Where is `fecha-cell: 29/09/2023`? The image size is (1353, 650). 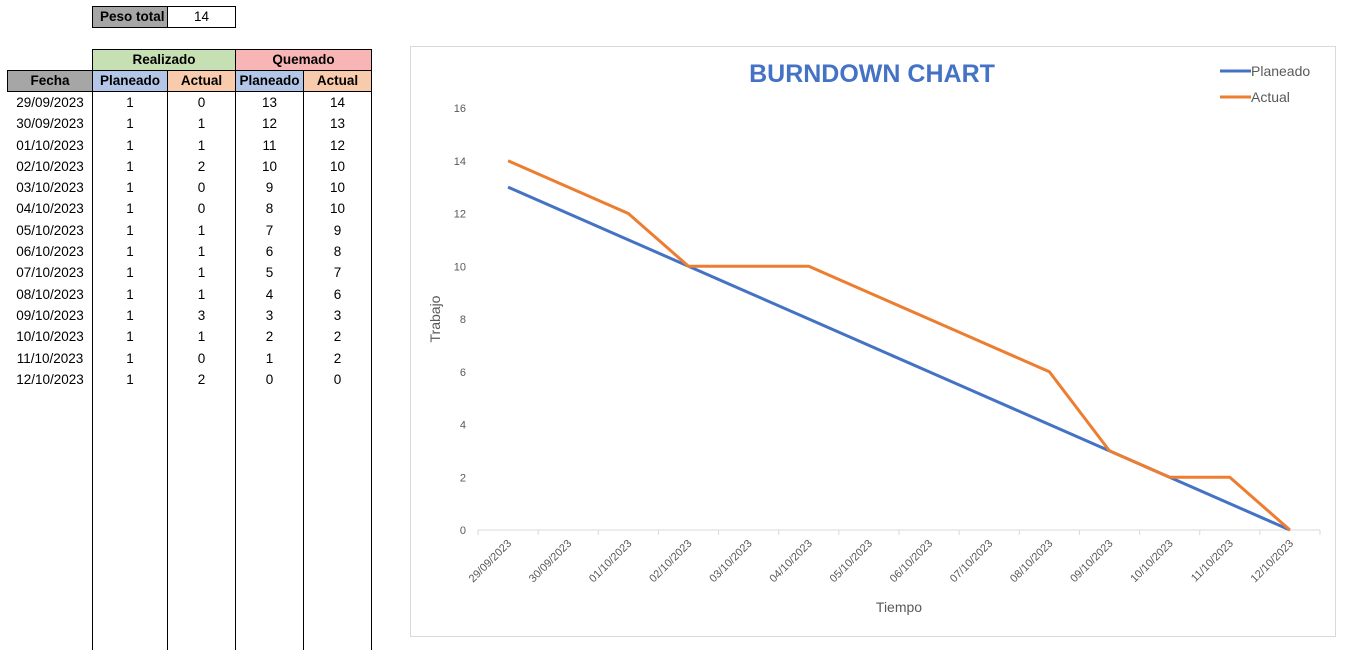 fecha-cell: 29/09/2023 is located at coordinates (50, 102).